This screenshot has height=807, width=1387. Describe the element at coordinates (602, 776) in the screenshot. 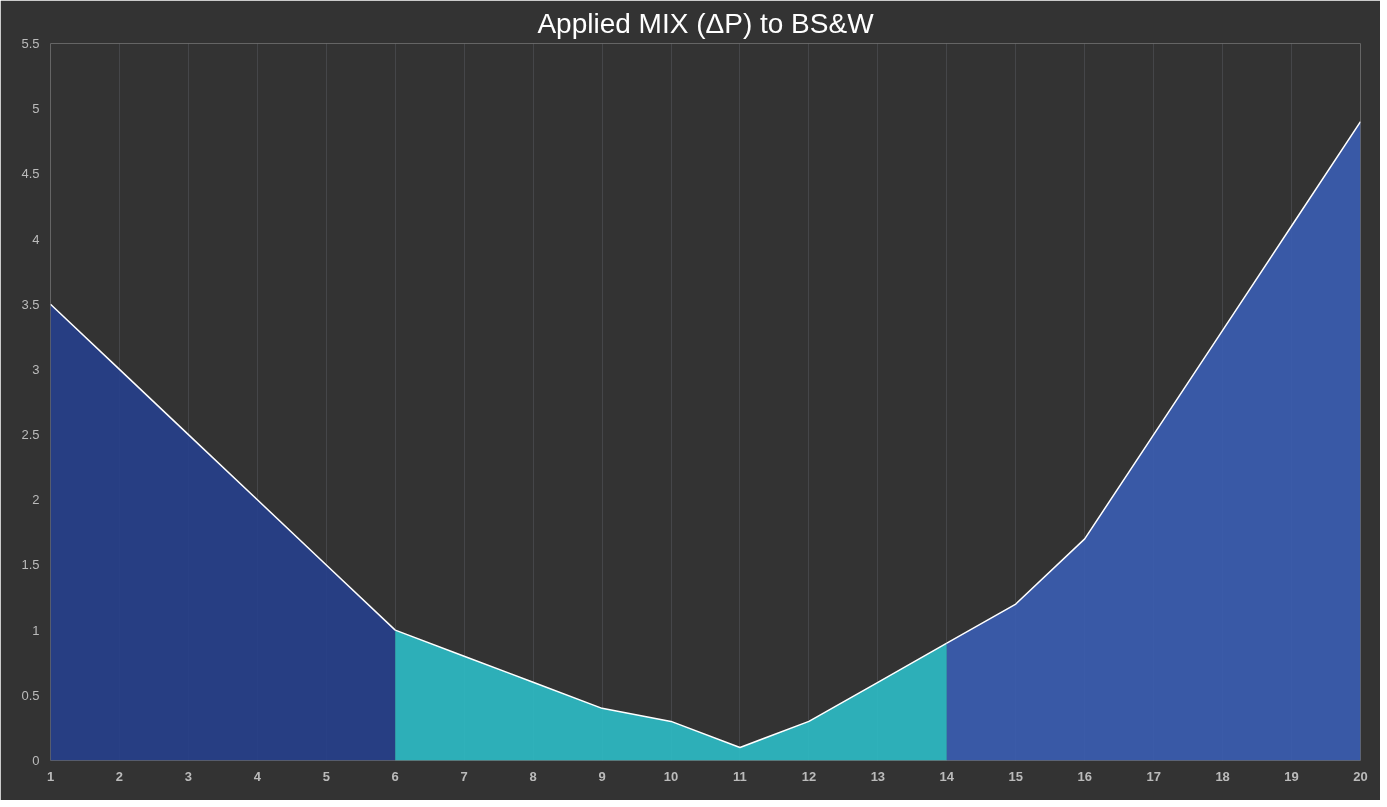

I see `x-tick-label: 9` at that location.